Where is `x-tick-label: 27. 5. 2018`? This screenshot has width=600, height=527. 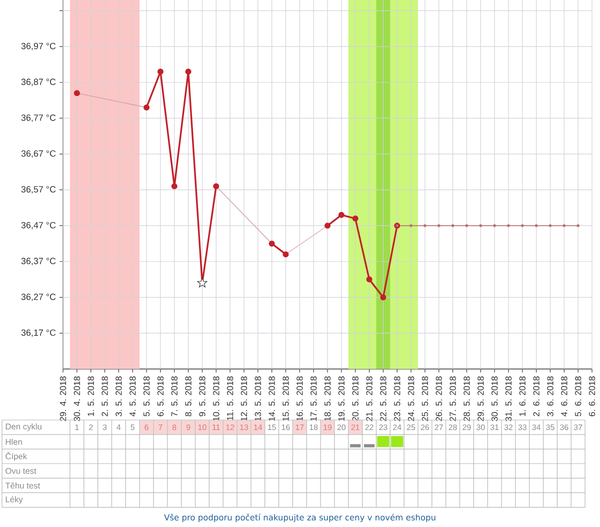
x-tick-label: 27. 5. 2018 is located at coordinates (453, 399).